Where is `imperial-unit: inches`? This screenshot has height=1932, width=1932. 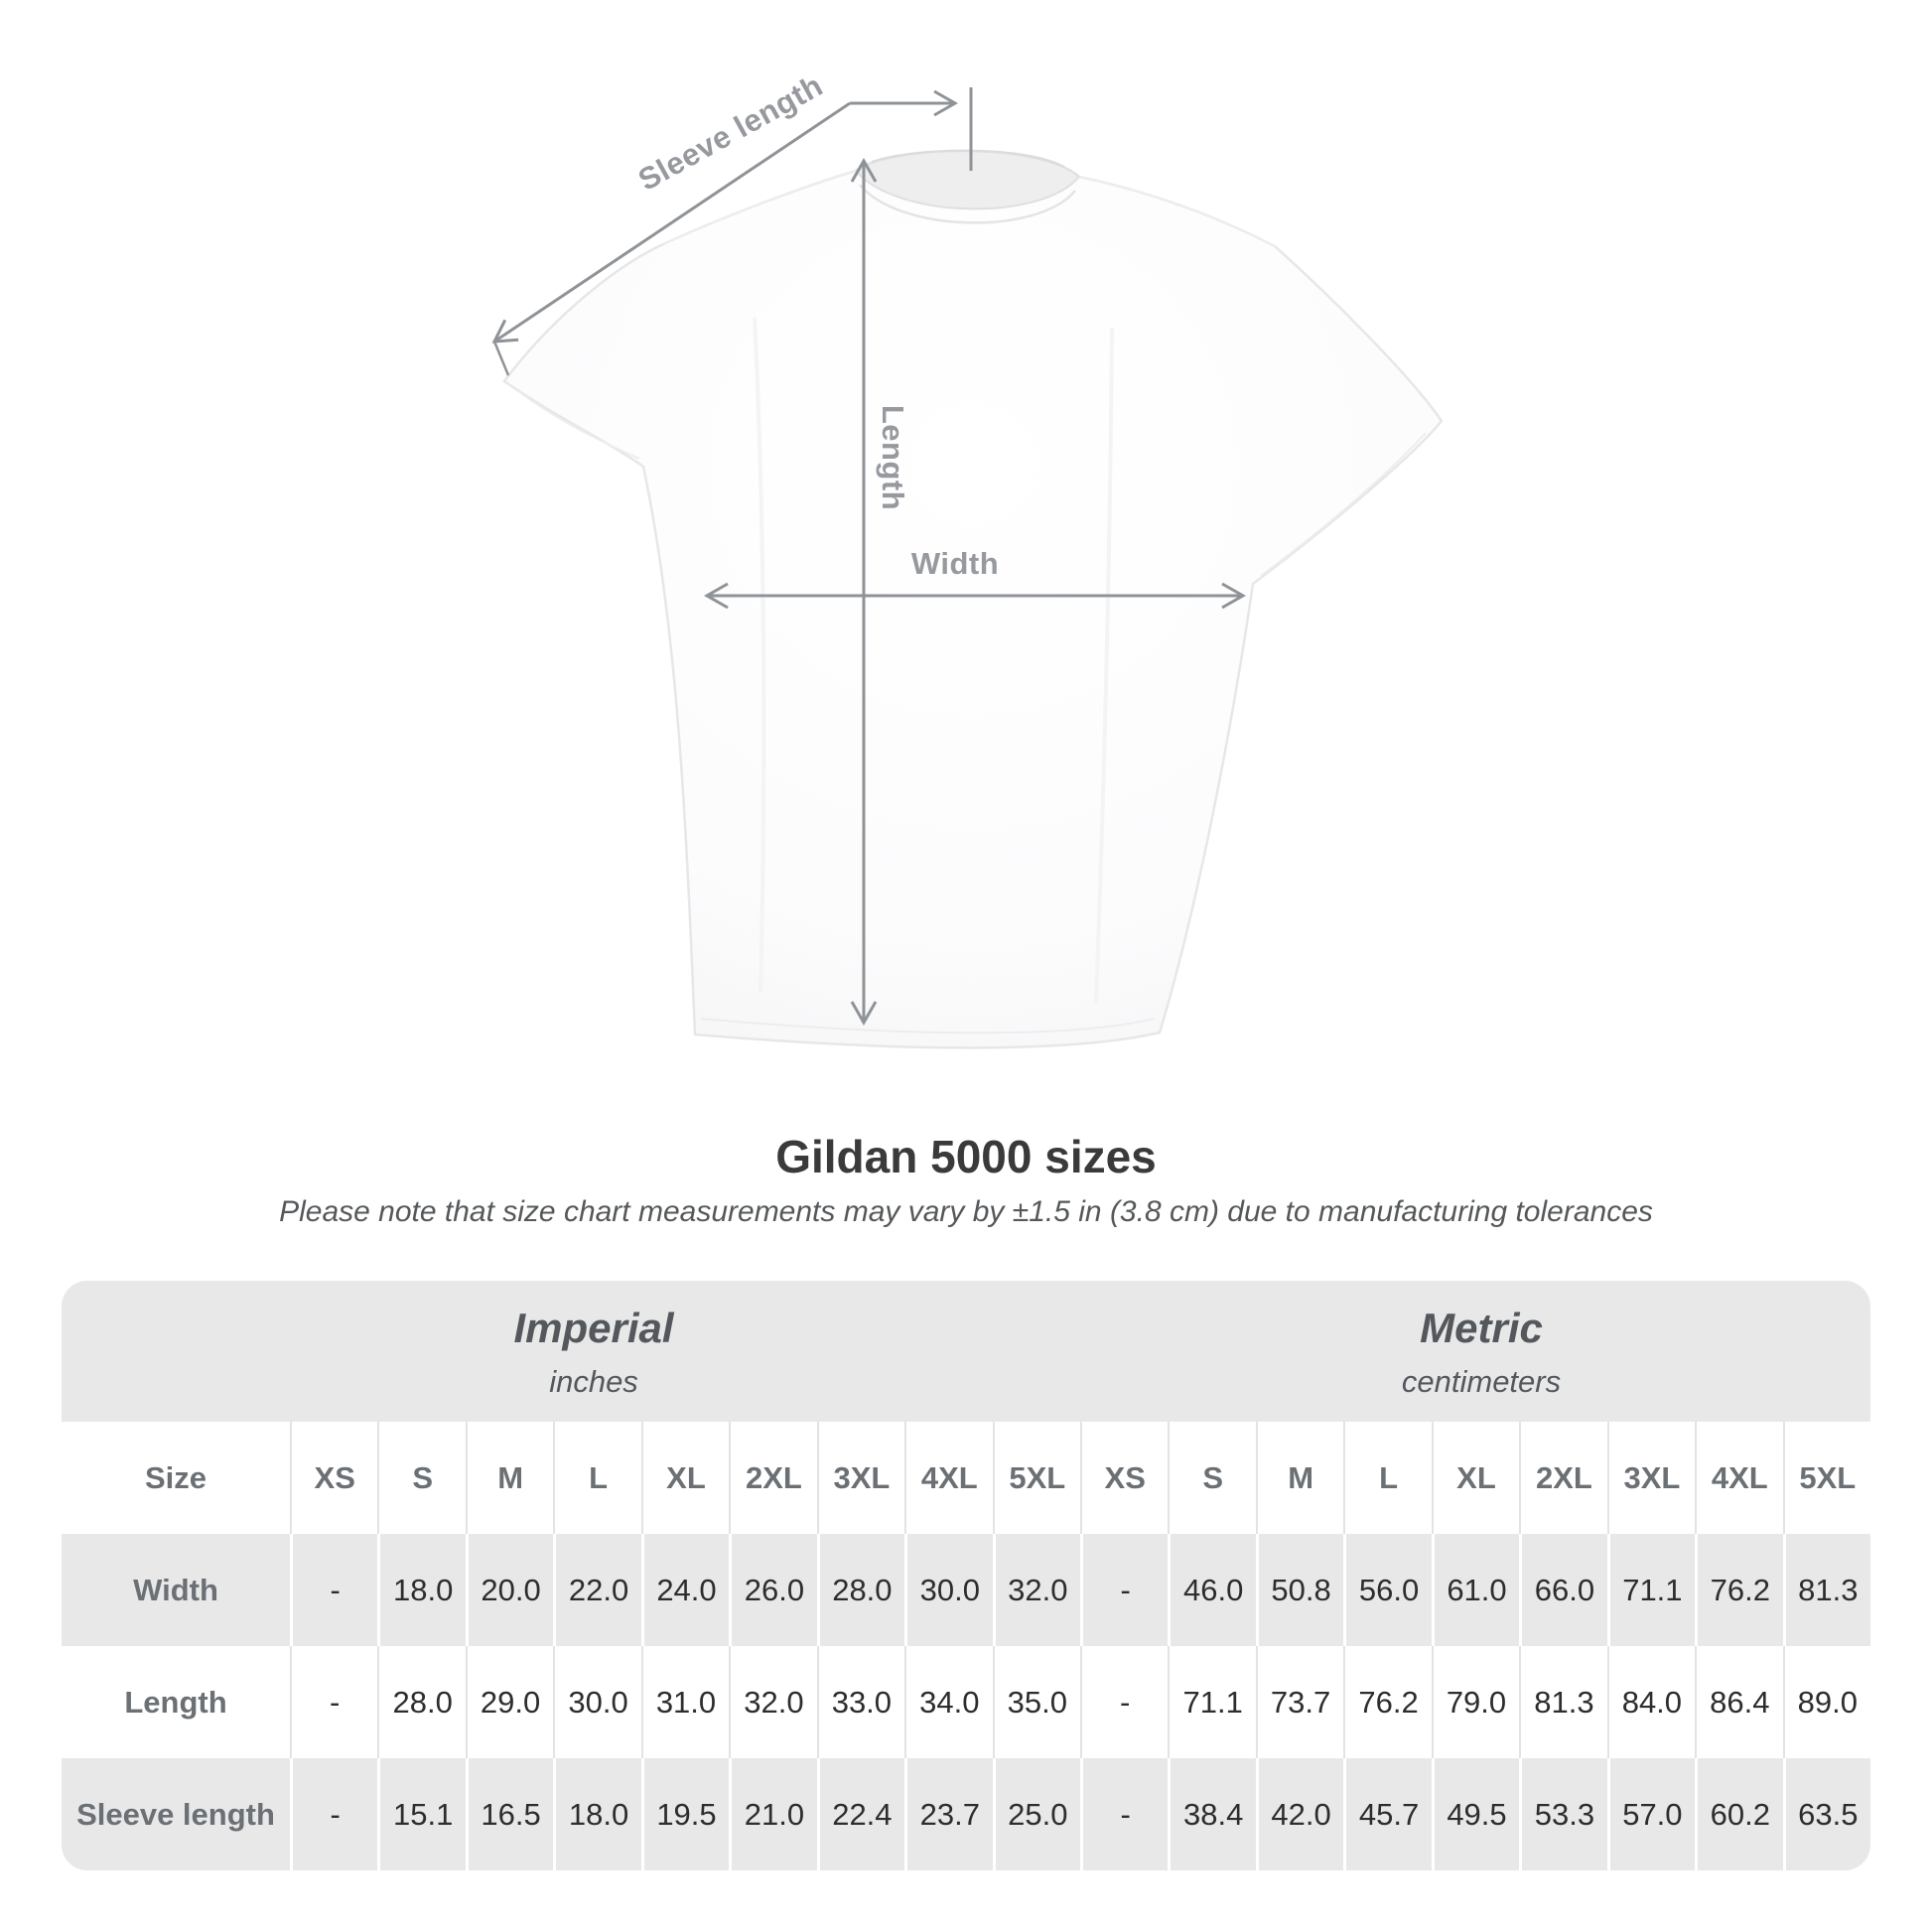 imperial-unit: inches is located at coordinates (593, 1382).